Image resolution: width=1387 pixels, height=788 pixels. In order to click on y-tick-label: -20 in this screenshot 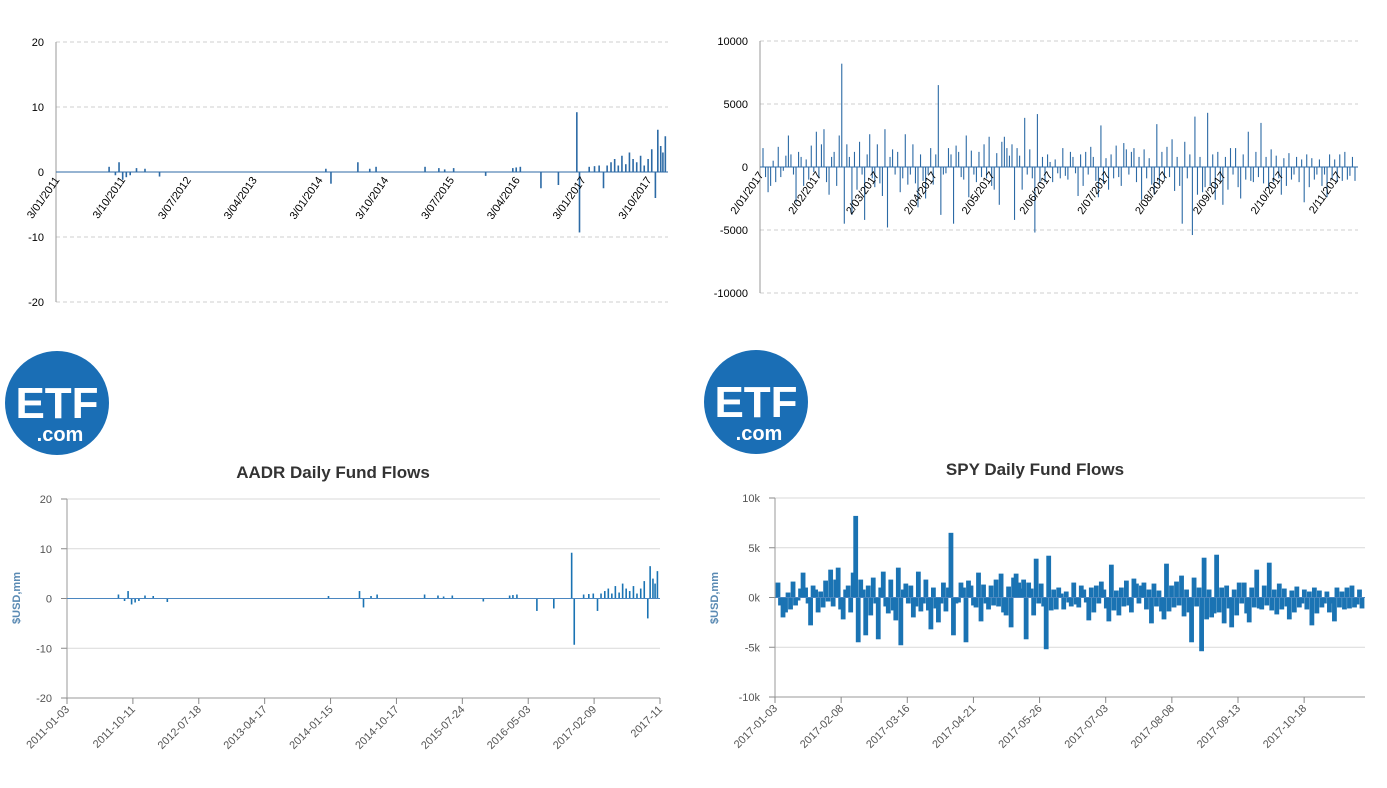, I will do `click(36, 303)`.